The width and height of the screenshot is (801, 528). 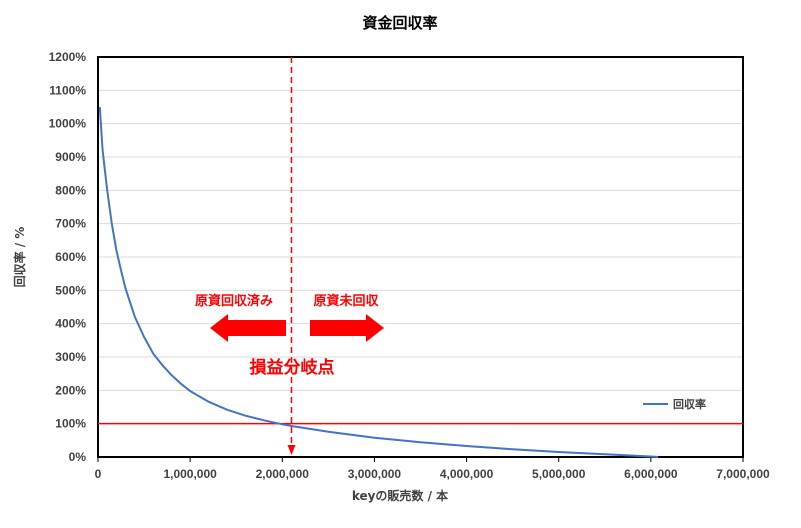 What do you see at coordinates (689, 404) in the screenshot?
I see `legend-label: 回収率` at bounding box center [689, 404].